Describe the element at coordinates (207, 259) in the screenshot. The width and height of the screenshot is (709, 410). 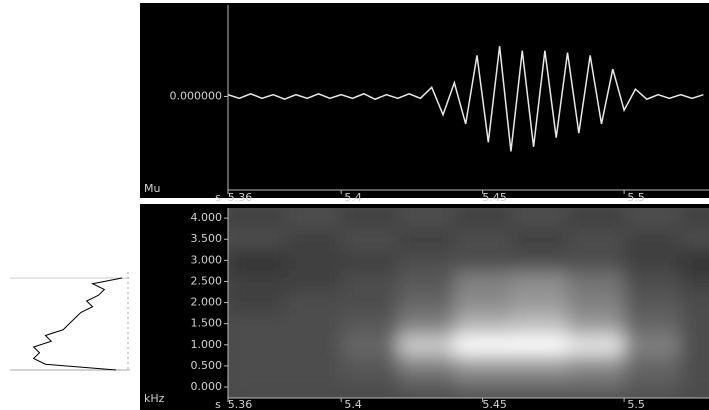
I see `y-tick-label: 3.000` at that location.